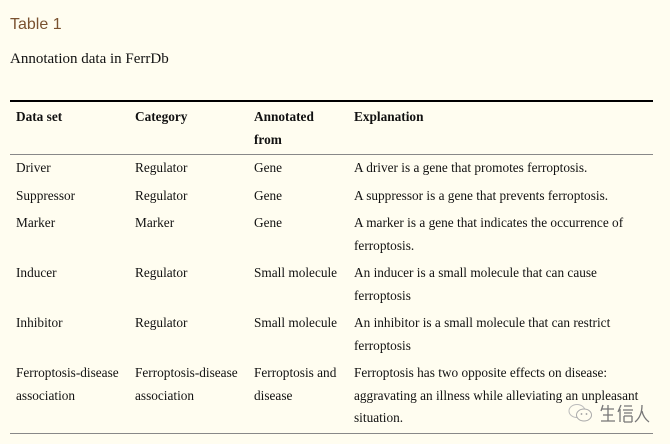 Image resolution: width=670 pixels, height=444 pixels. What do you see at coordinates (39, 322) in the screenshot?
I see `table-cell: Inhibitor` at bounding box center [39, 322].